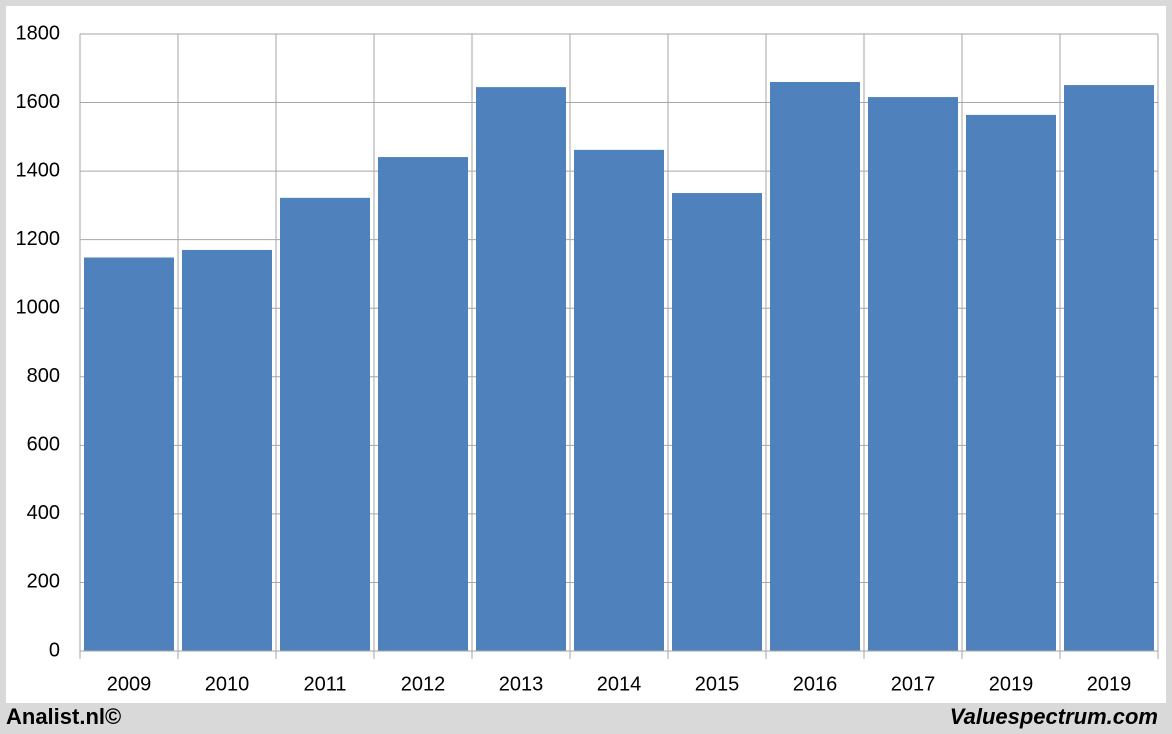 The image size is (1172, 734). I want to click on x-tick-label: 2015, so click(717, 684).